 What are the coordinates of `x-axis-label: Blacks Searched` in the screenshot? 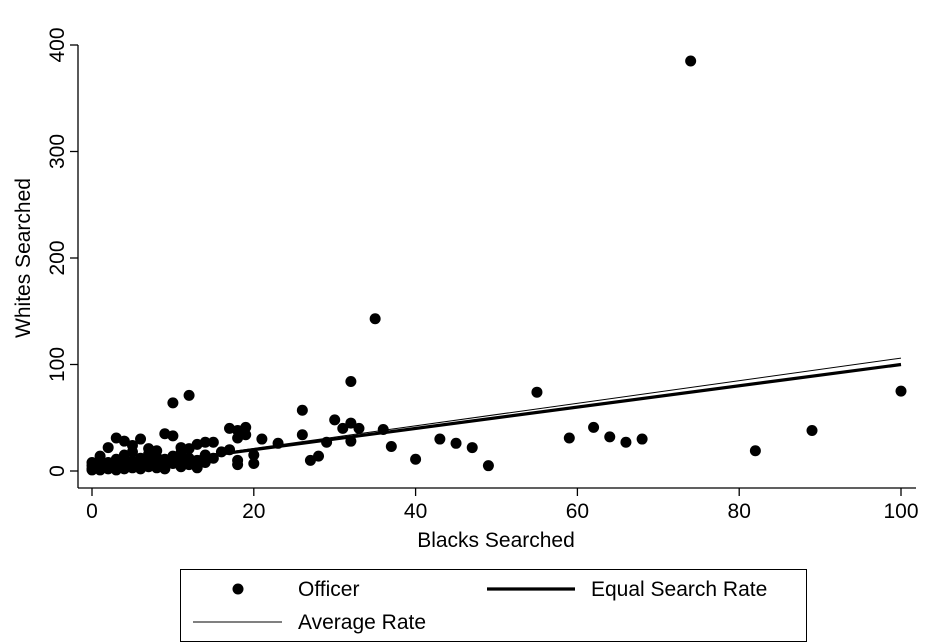 It's located at (496, 540).